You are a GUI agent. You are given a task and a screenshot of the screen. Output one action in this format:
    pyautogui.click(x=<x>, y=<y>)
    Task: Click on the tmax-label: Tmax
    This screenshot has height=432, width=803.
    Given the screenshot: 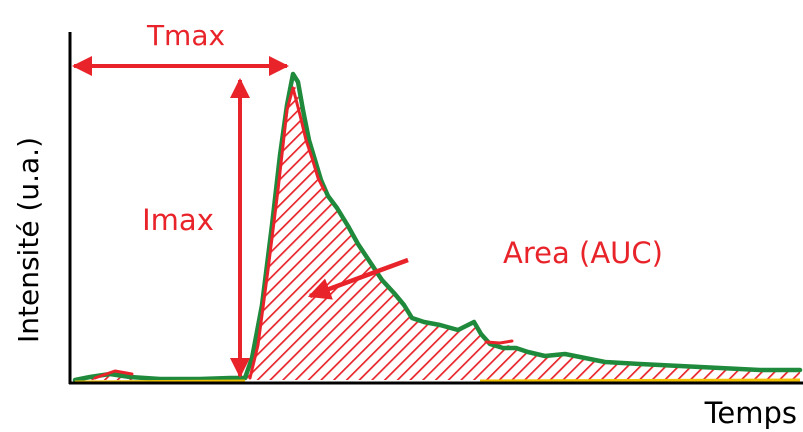 What is the action you would take?
    pyautogui.click(x=185, y=35)
    